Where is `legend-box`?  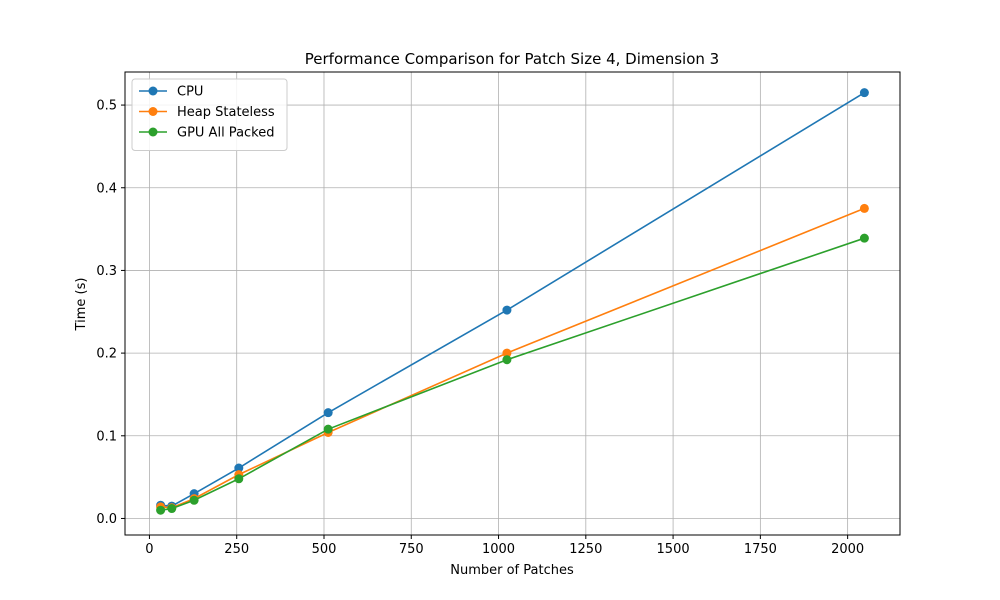
legend-box is located at coordinates (209, 114).